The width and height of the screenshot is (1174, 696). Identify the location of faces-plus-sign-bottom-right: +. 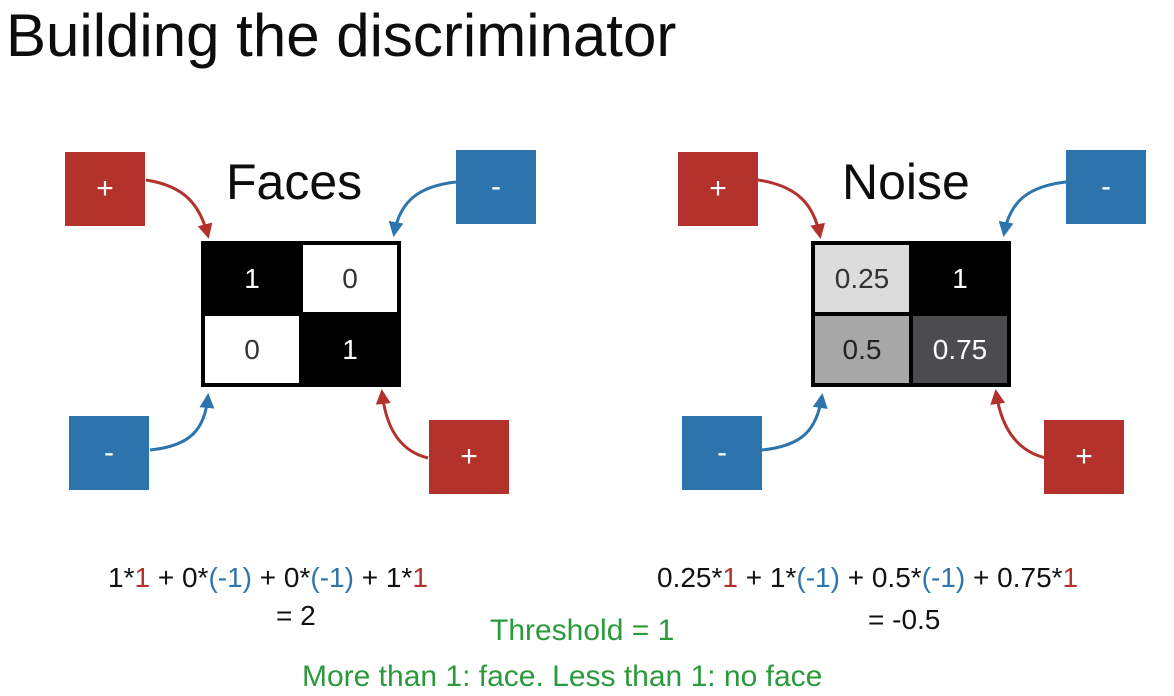
(469, 457).